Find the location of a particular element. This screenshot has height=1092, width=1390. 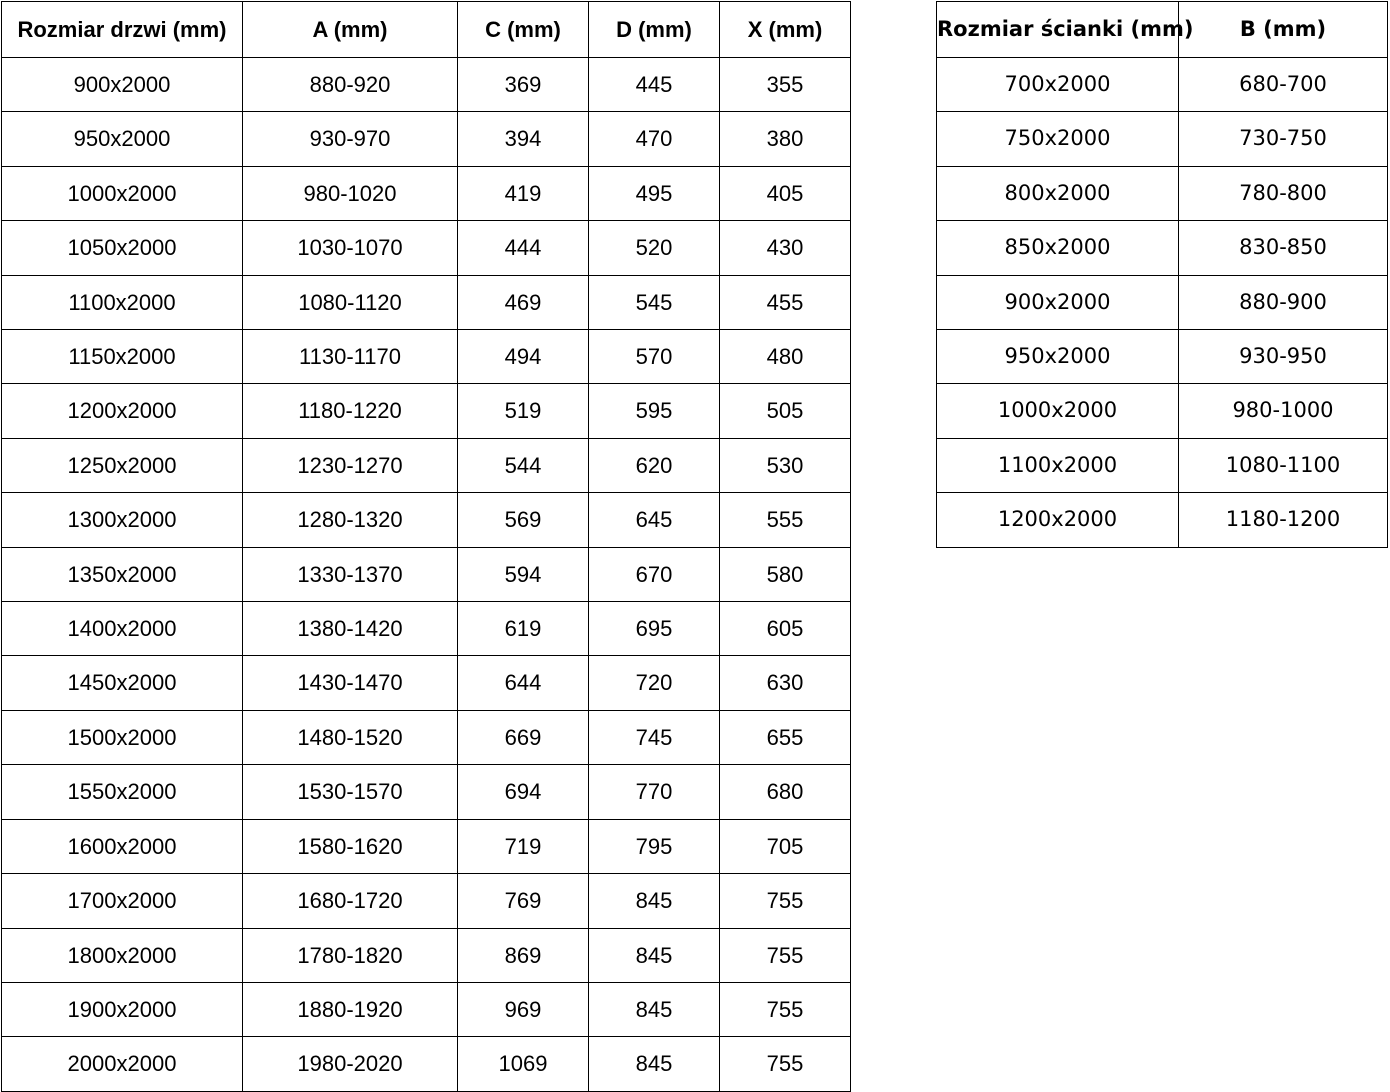

cell-a: 1330-1370 is located at coordinates (350, 574).